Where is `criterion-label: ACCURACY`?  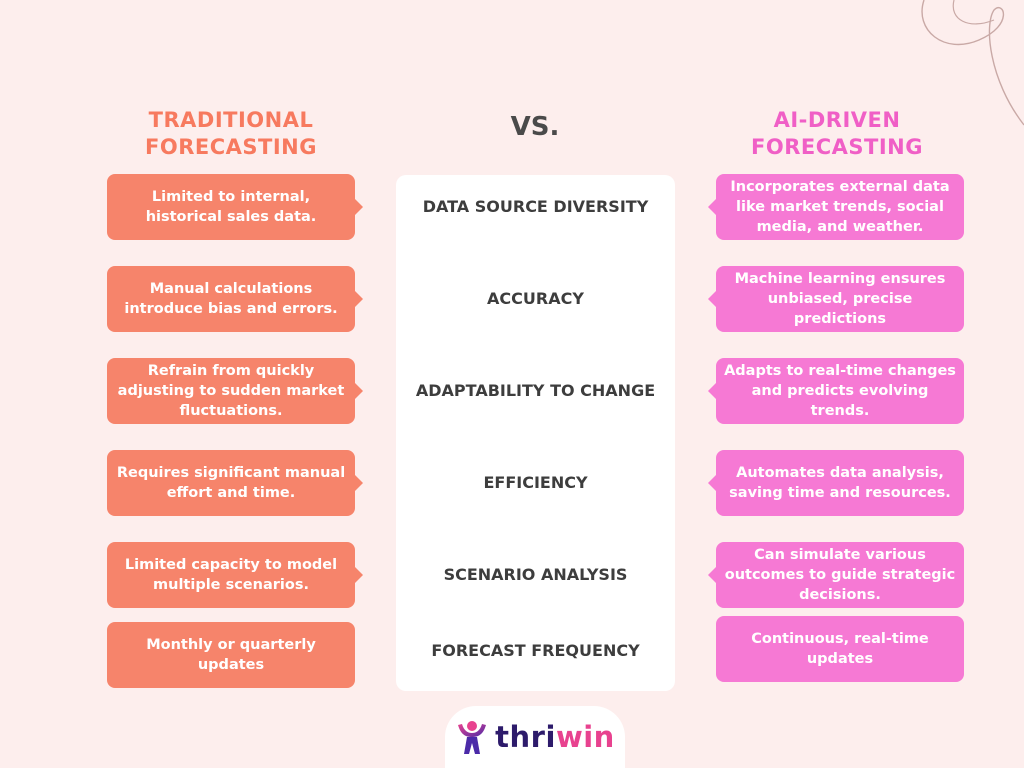
criterion-label: ACCURACY is located at coordinates (535, 298).